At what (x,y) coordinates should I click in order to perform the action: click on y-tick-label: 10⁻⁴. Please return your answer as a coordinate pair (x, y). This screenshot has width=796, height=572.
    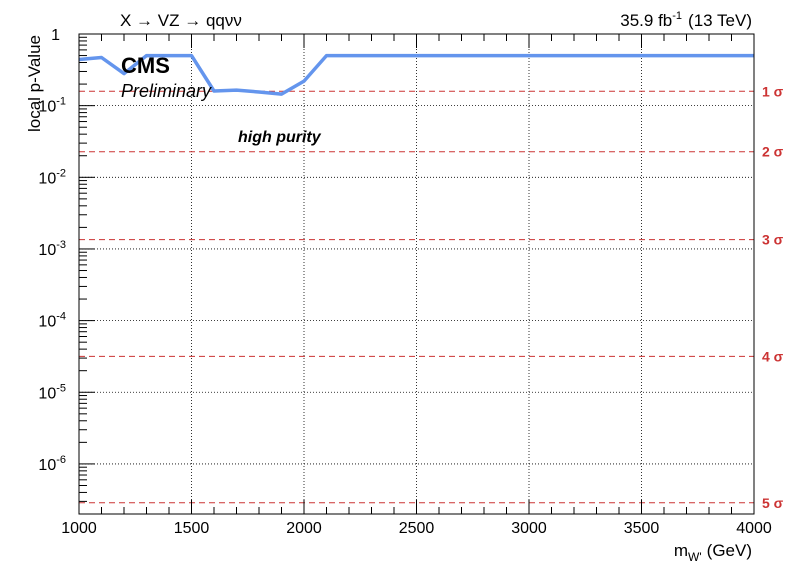
    Looking at the image, I should click on (52, 321).